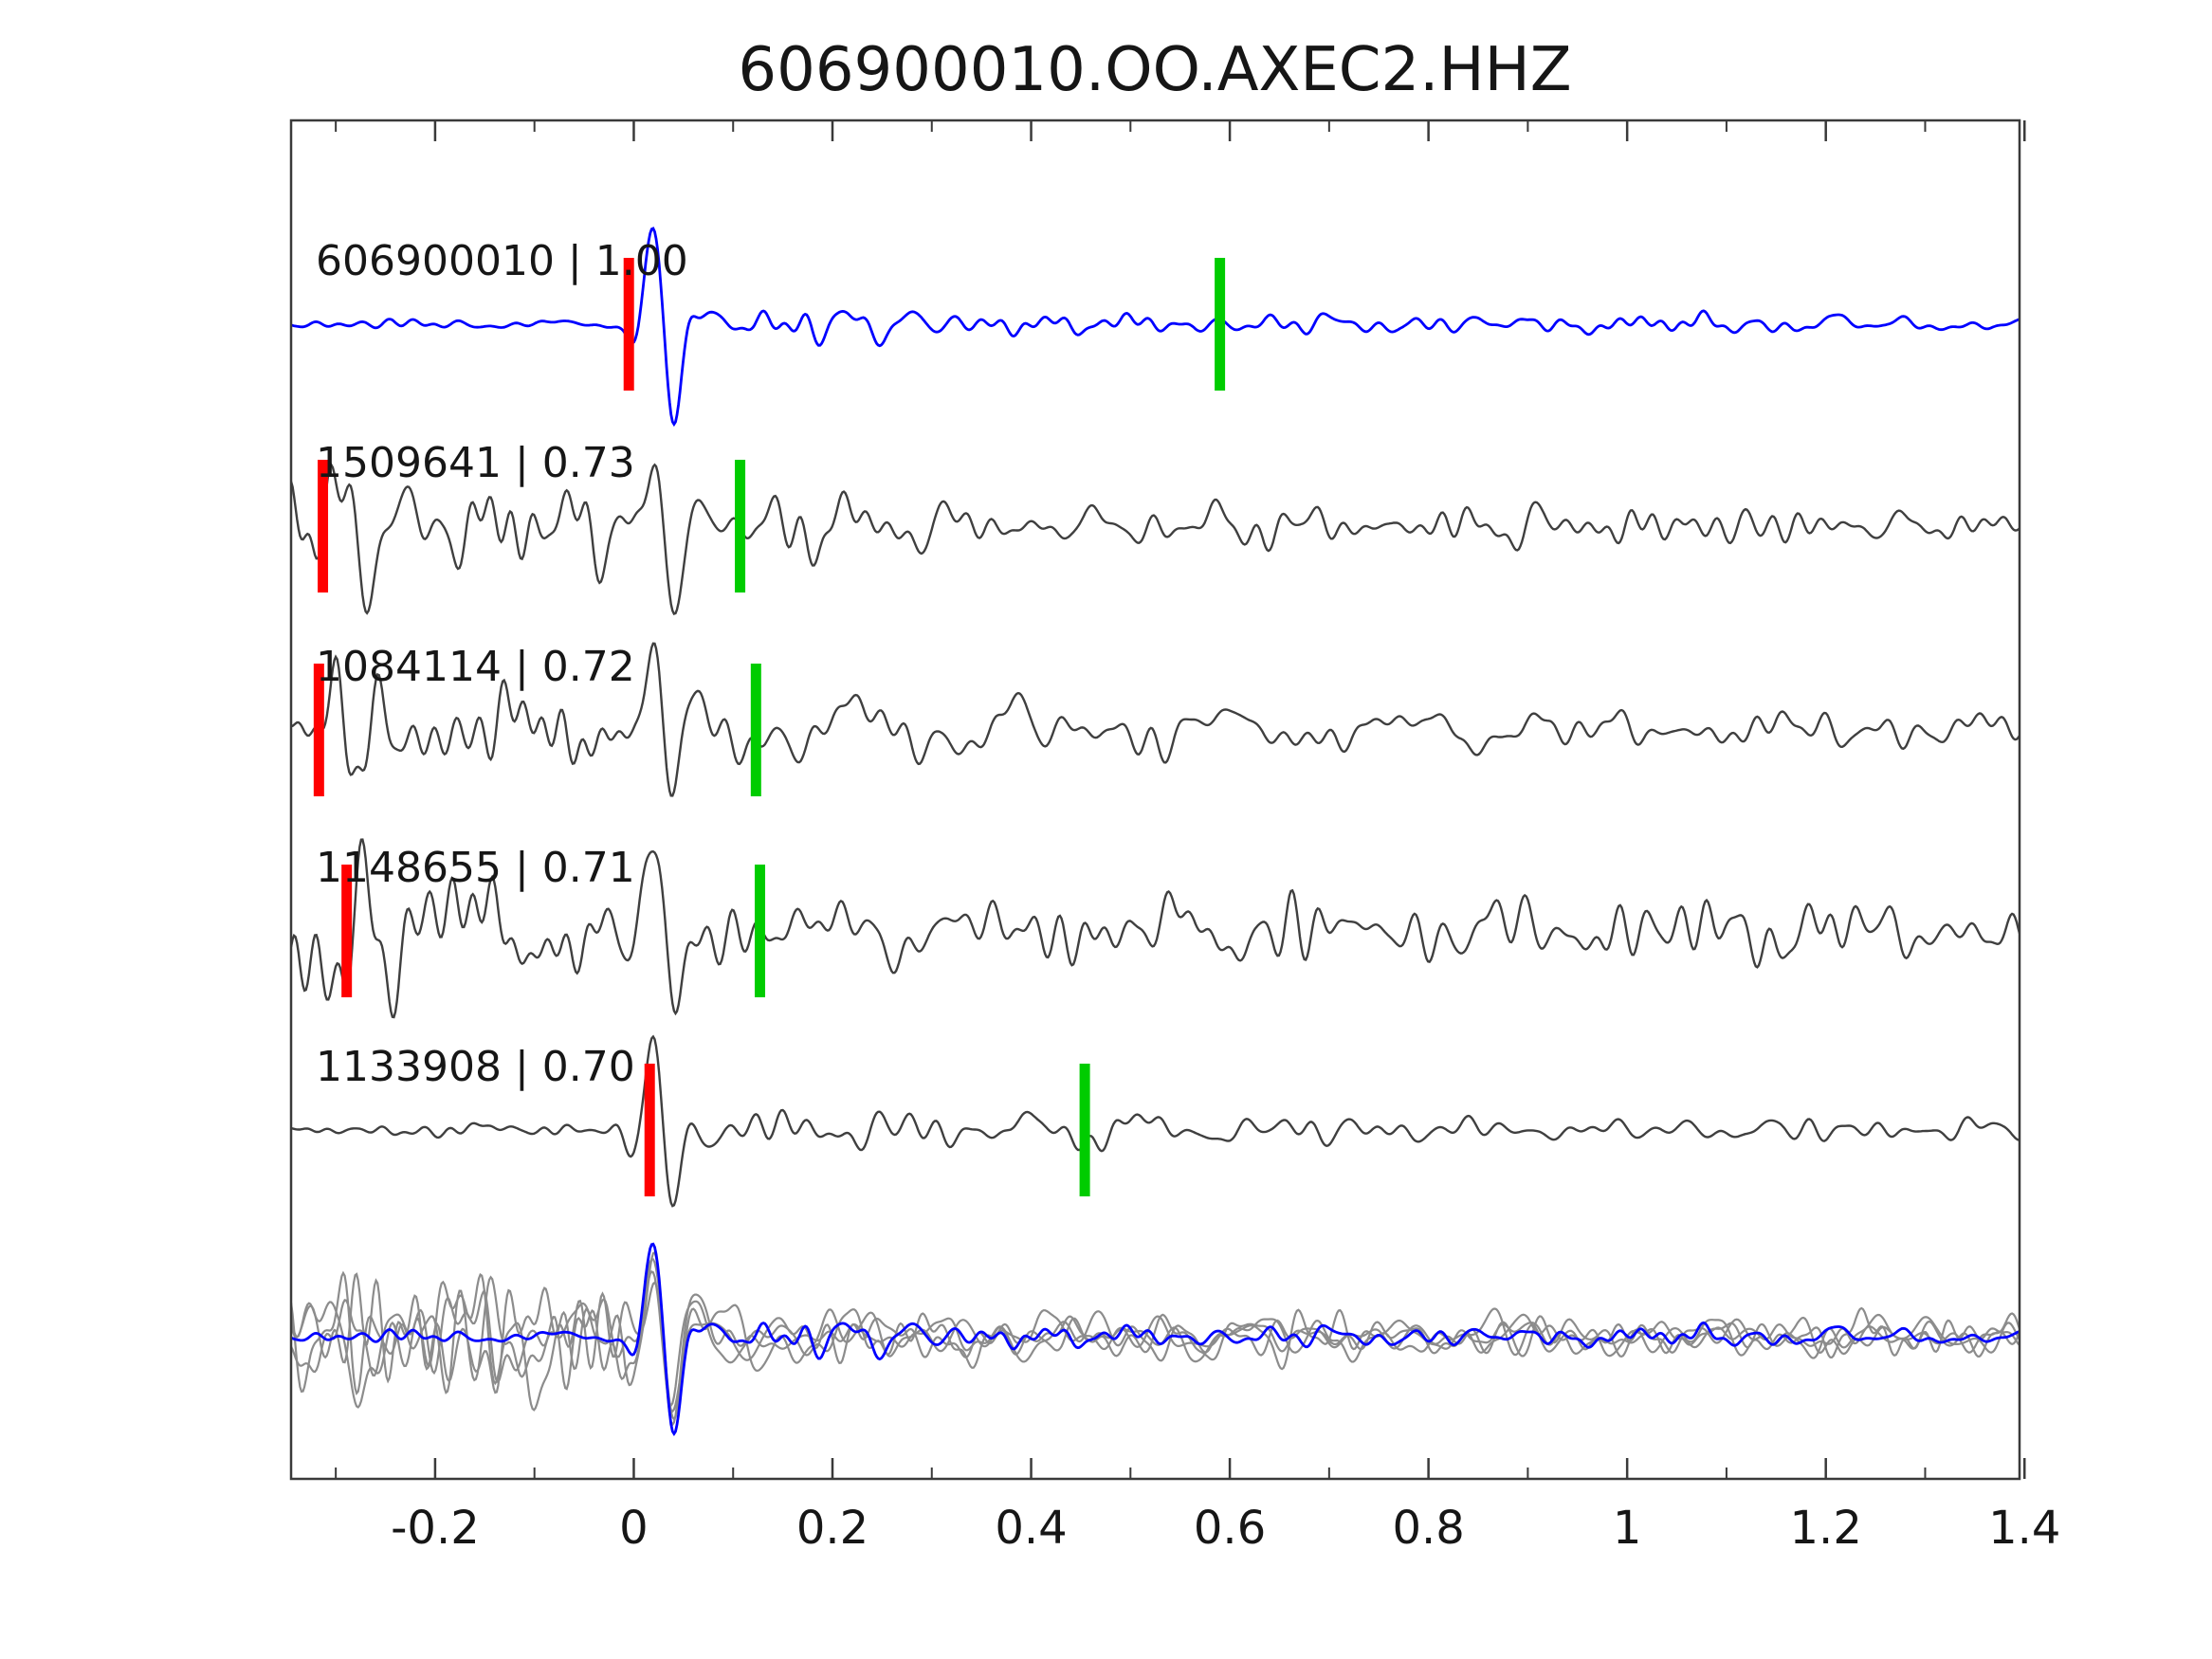 The image size is (2212, 1659). I want to click on x-tick-label: 0.2, so click(832, 1528).